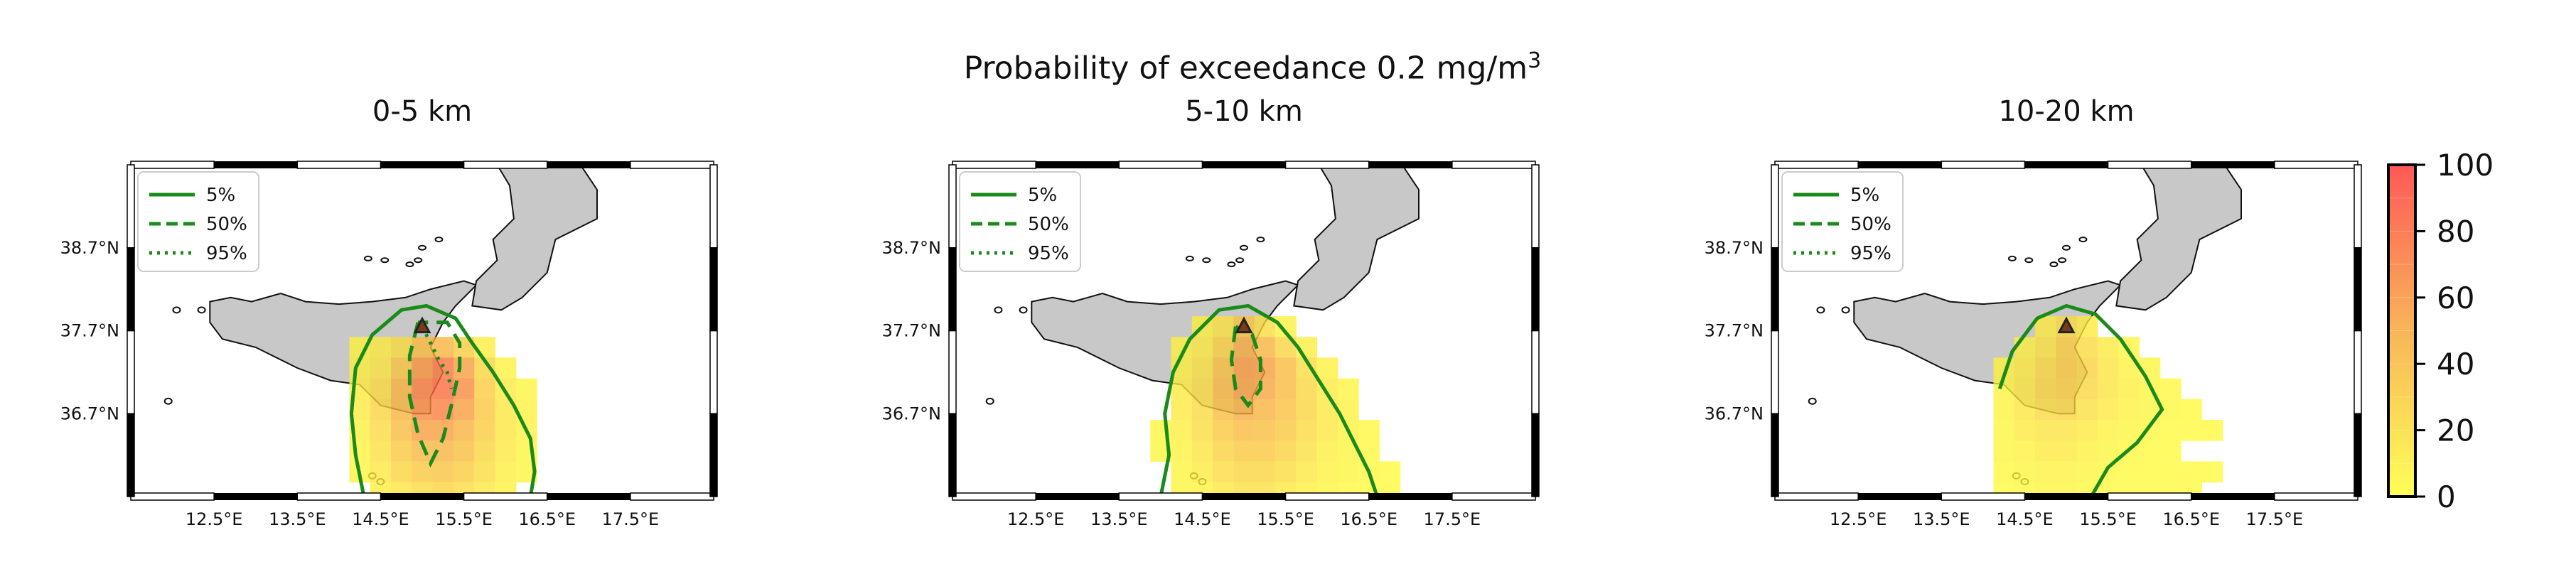  Describe the element at coordinates (443, 417) in the screenshot. I see `heatmap` at that location.